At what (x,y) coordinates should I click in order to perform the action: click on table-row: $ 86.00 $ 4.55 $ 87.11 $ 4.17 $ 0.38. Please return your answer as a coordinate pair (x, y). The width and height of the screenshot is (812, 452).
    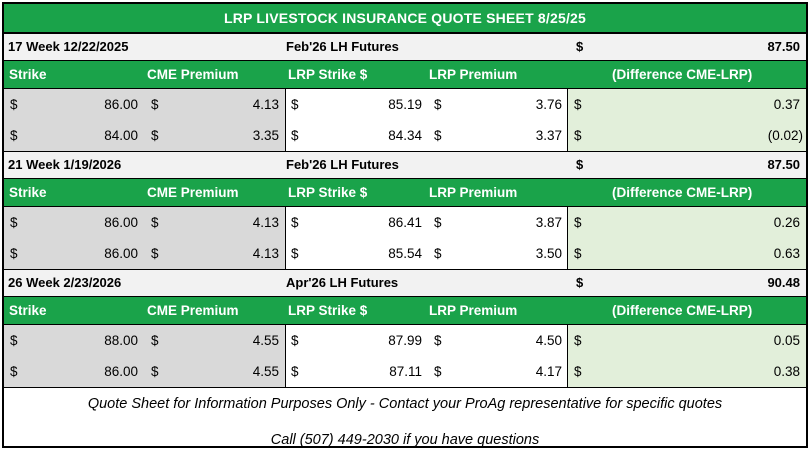
    Looking at the image, I should click on (405, 372).